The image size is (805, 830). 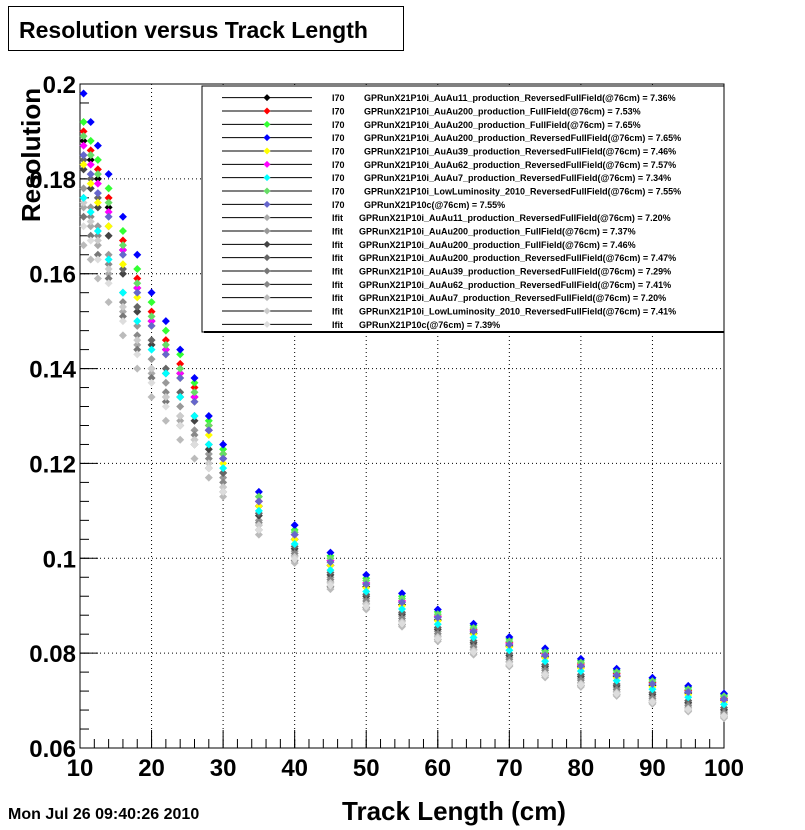 What do you see at coordinates (52, 749) in the screenshot?
I see `y-tick-label: 0.06` at bounding box center [52, 749].